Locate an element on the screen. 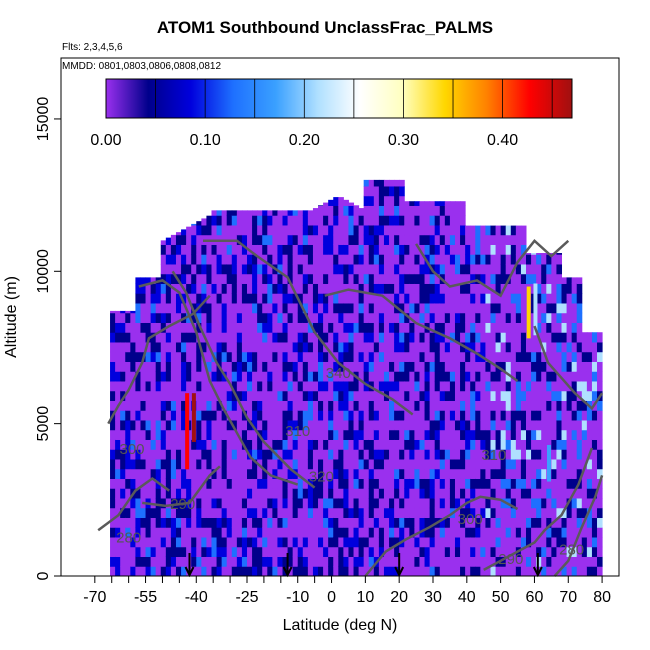 Image resolution: width=650 pixels, height=650 pixels. colorbar-tick-label: 0.10 is located at coordinates (205, 140).